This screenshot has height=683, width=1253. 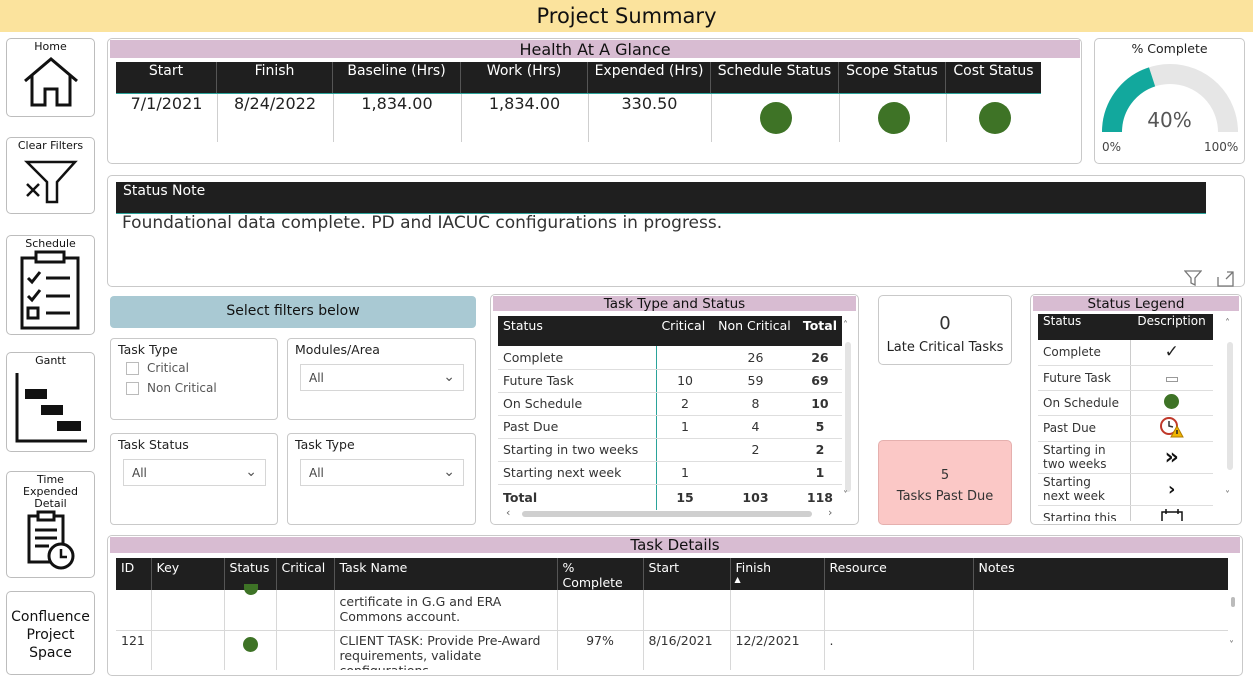 I want to click on total-row: Total 15 103 118, so click(x=670, y=496).